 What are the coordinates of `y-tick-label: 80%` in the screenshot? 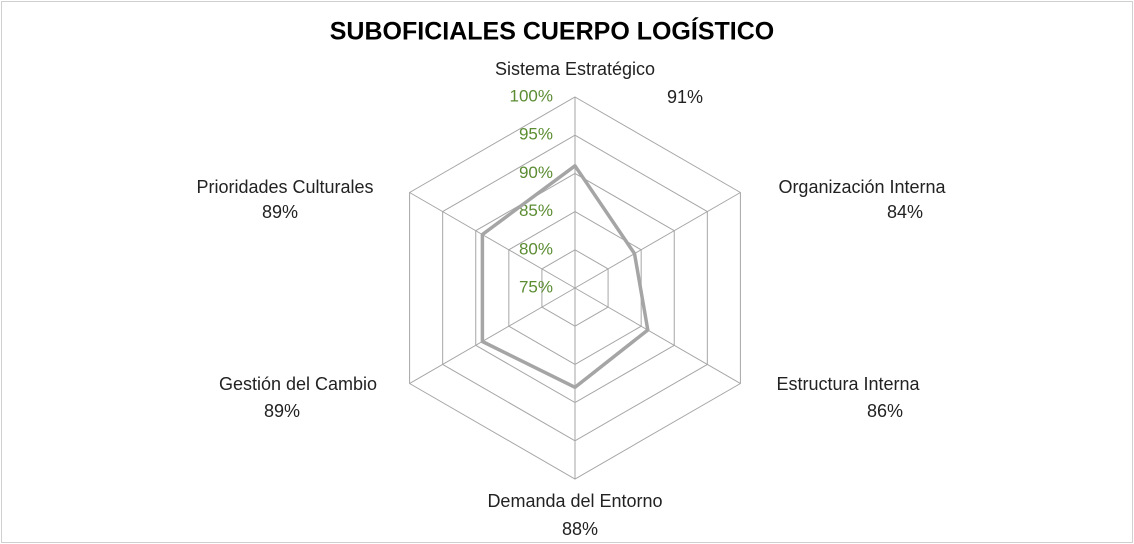 It's located at (536, 248).